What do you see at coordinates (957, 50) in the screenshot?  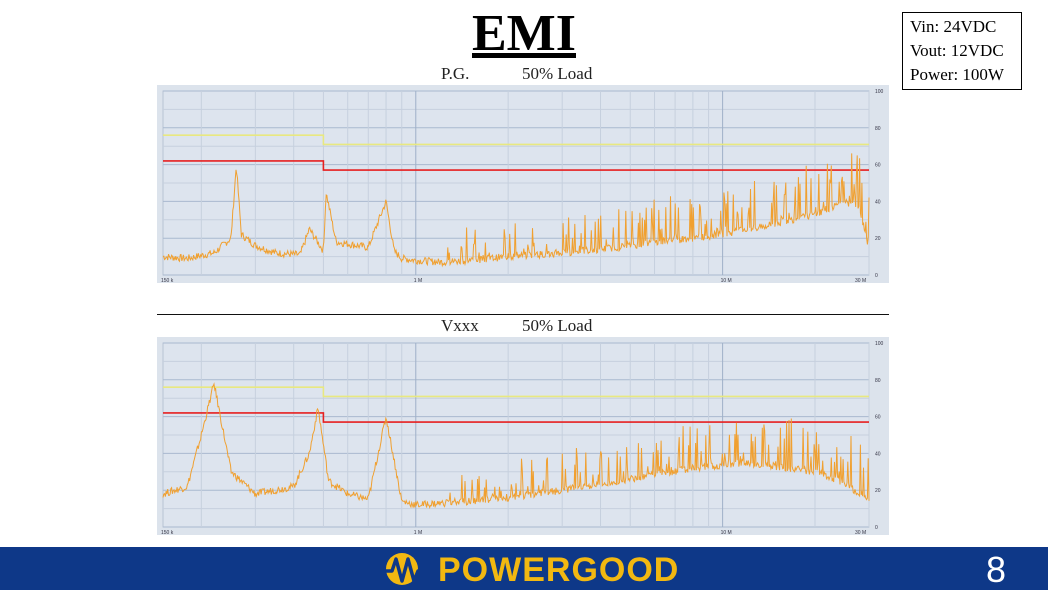 I see `spec-vout: Vout: 12VDC` at bounding box center [957, 50].